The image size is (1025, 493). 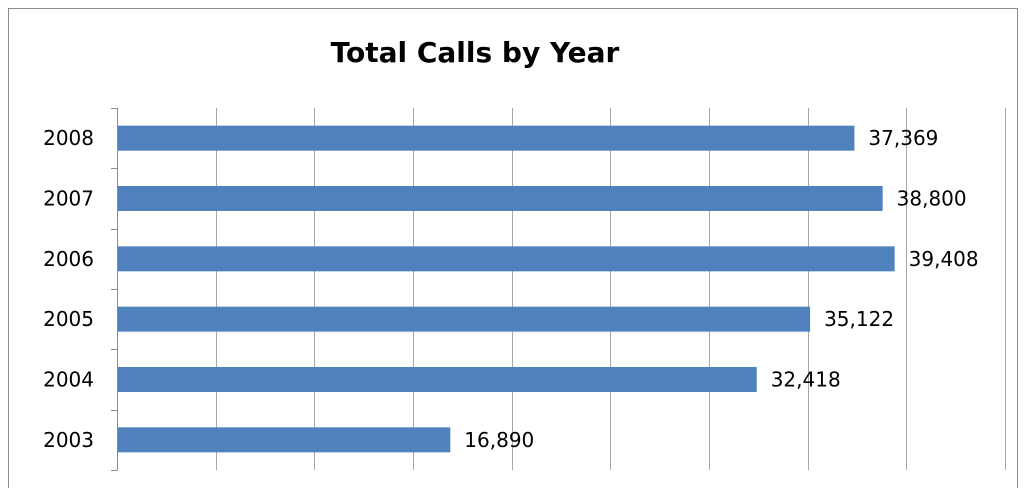 I want to click on value-label-2005: 35,122, so click(x=859, y=319).